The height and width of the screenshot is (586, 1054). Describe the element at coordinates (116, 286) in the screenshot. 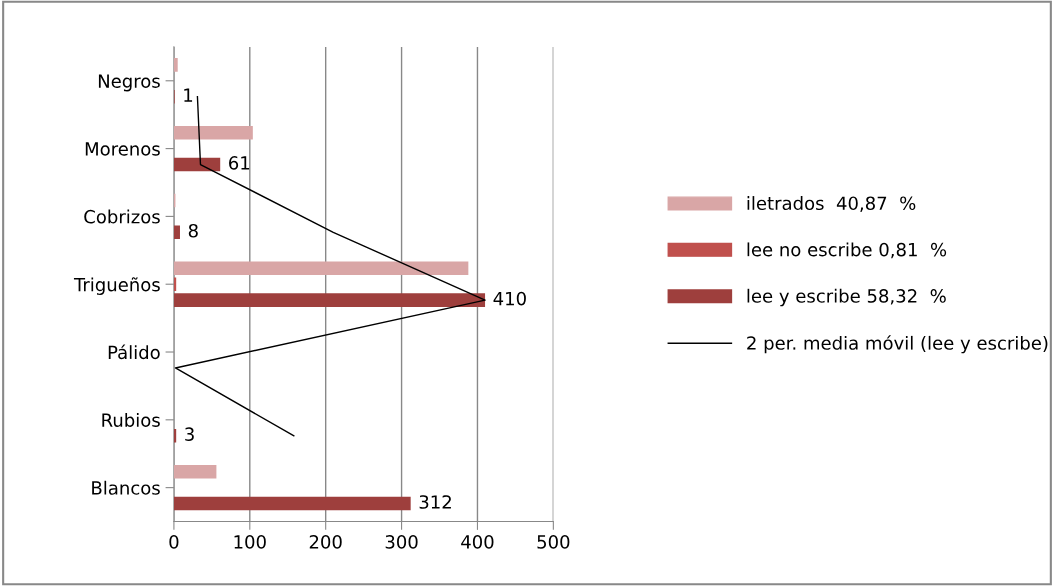

I see `y-tick-label: Trigueños` at that location.